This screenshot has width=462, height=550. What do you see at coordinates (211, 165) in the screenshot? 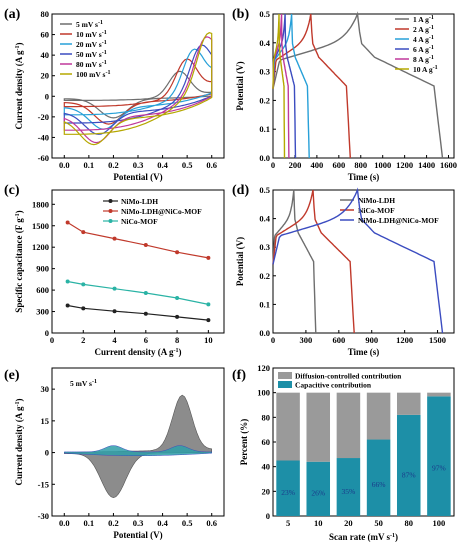
I see `x-tick-label: 0.6` at bounding box center [211, 165].